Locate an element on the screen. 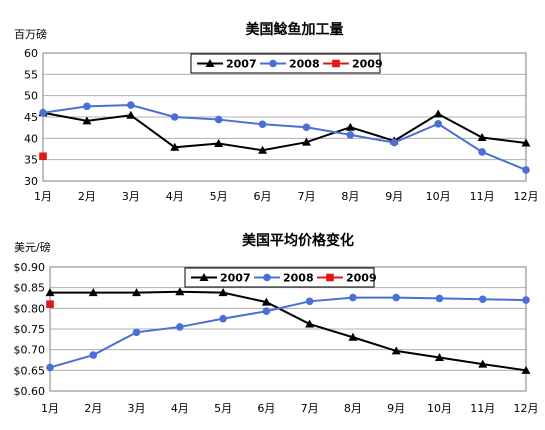  legend-marker-2008 is located at coordinates (267, 277).